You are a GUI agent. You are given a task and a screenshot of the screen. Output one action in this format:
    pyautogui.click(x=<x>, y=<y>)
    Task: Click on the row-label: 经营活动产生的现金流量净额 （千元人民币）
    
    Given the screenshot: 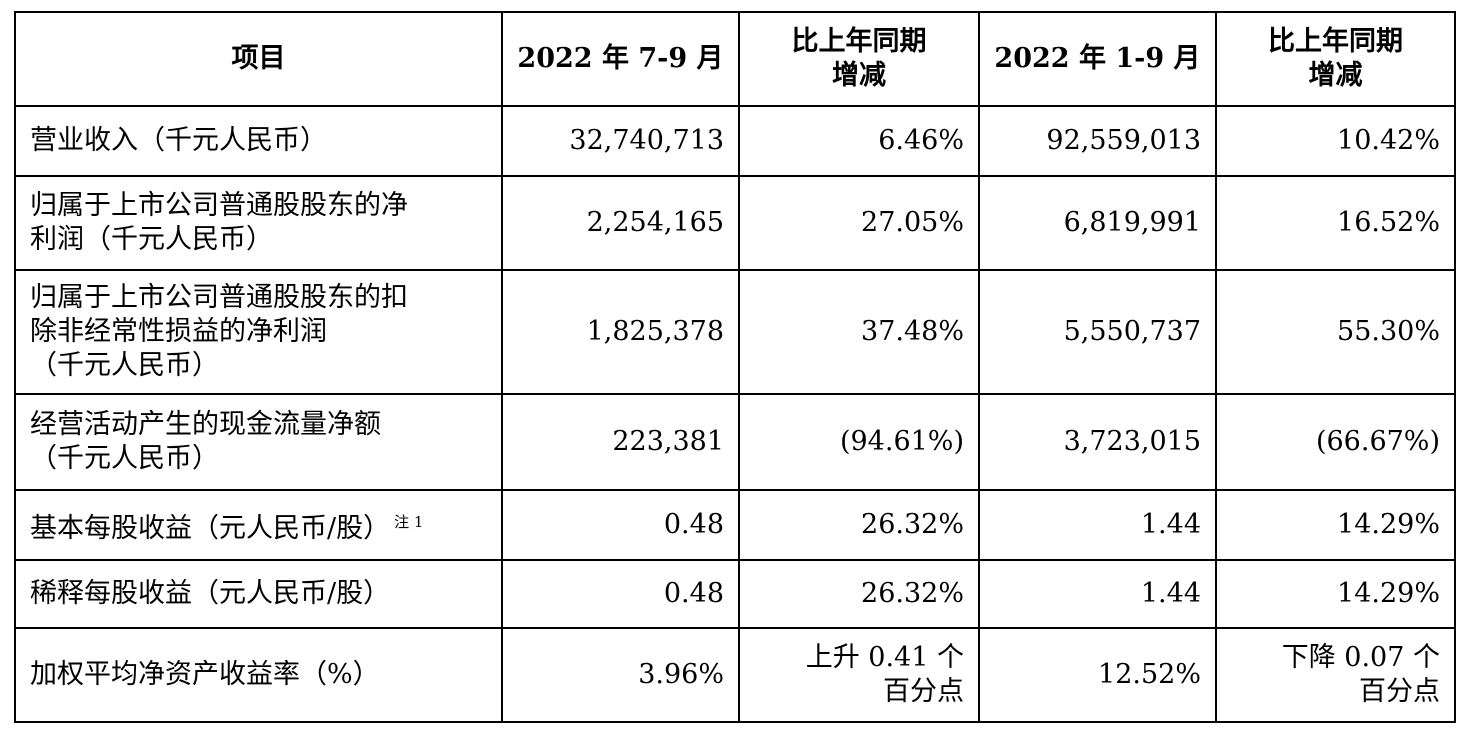 What is the action you would take?
    pyautogui.click(x=258, y=442)
    